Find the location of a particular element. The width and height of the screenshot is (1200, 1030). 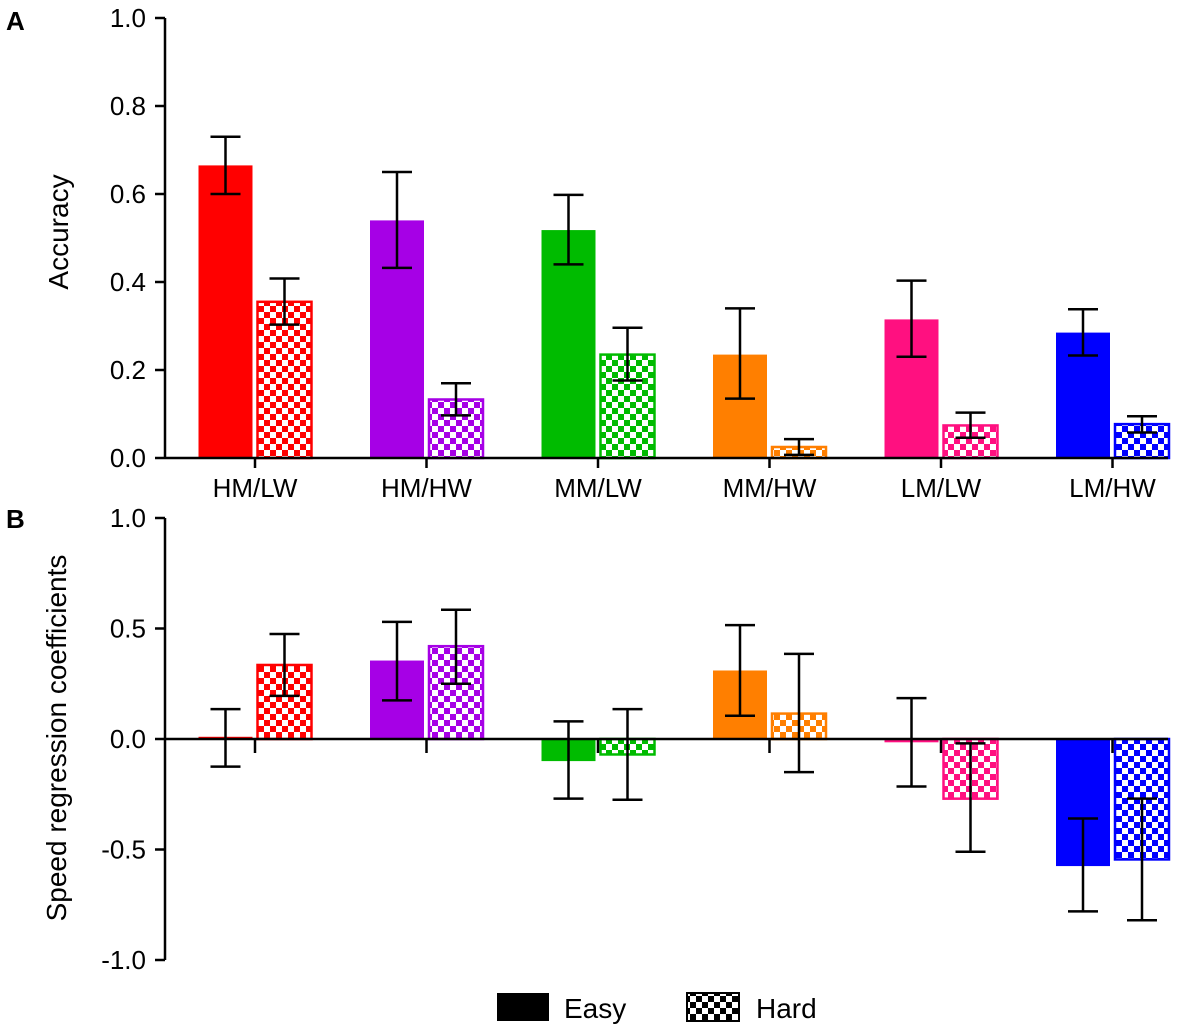

panel-a-y-tick-label: 0.4 is located at coordinates (128, 282).